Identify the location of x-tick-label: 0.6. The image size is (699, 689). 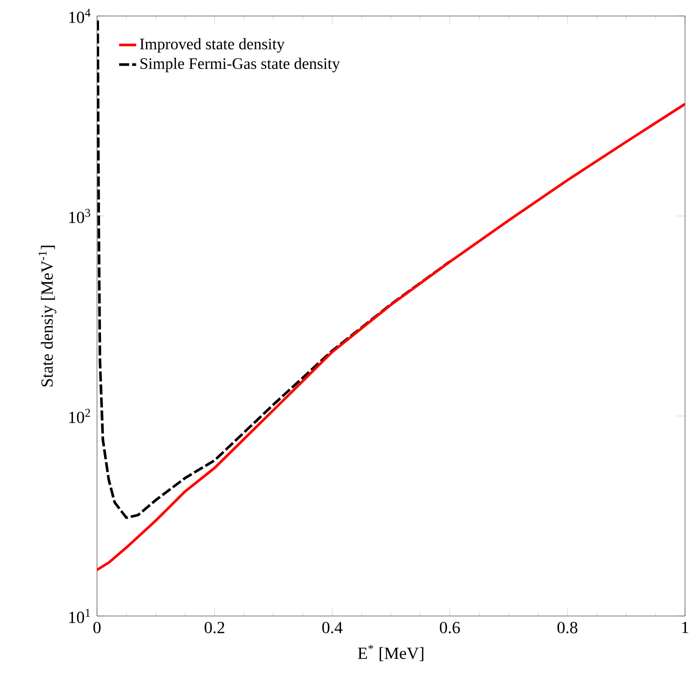
(450, 628).